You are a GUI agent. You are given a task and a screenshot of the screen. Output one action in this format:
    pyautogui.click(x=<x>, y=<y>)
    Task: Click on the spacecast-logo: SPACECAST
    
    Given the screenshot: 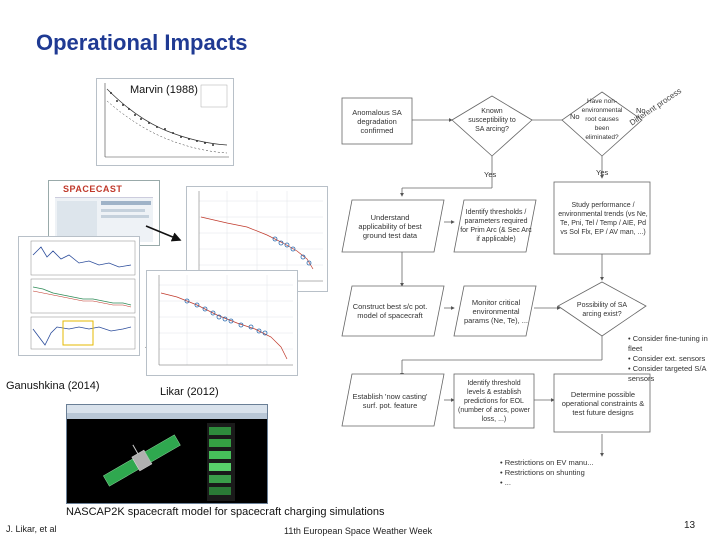 What is the action you would take?
    pyautogui.click(x=93, y=189)
    